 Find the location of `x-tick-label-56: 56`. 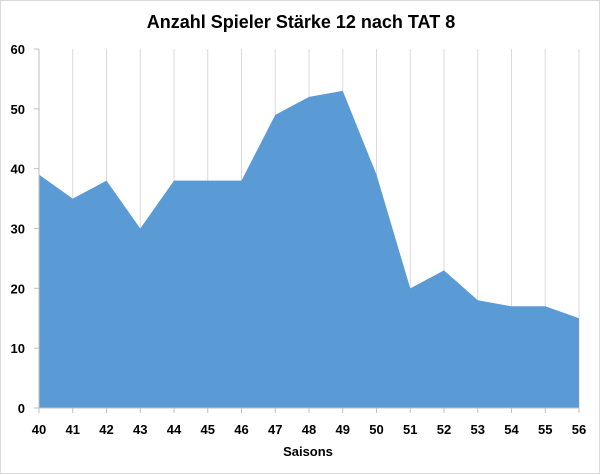

x-tick-label-56: 56 is located at coordinates (579, 429).